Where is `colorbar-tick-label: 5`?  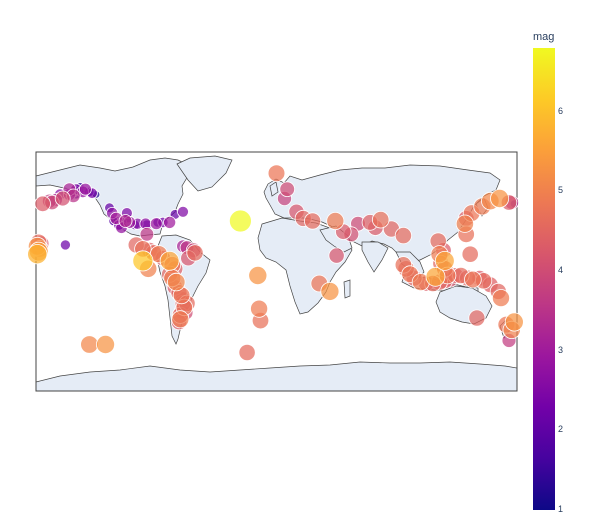
colorbar-tick-label: 5 is located at coordinates (561, 190).